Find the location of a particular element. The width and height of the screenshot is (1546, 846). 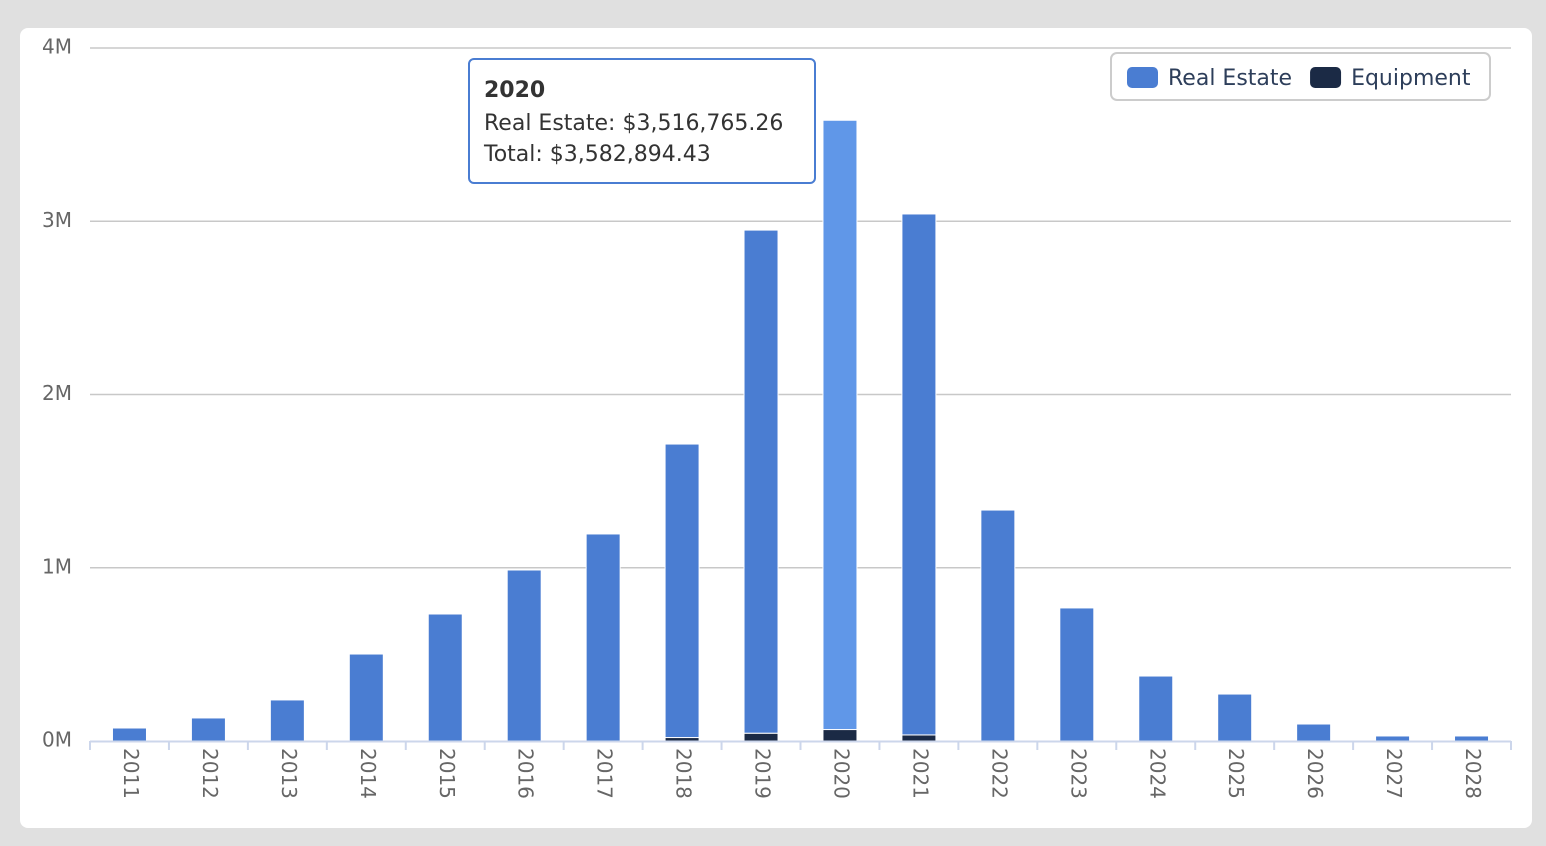

x-tick-label: 2021 is located at coordinates (920, 773).